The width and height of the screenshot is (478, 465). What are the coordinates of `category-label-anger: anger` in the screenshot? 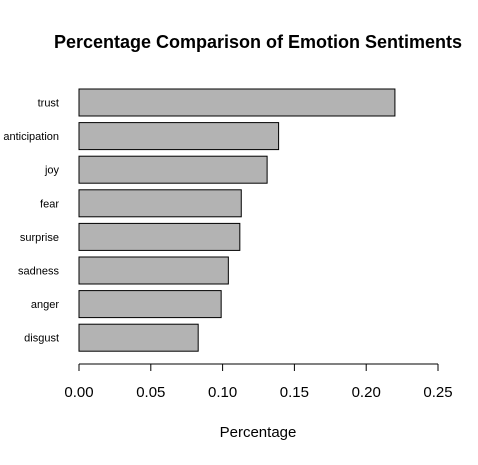 It's located at (45, 305).